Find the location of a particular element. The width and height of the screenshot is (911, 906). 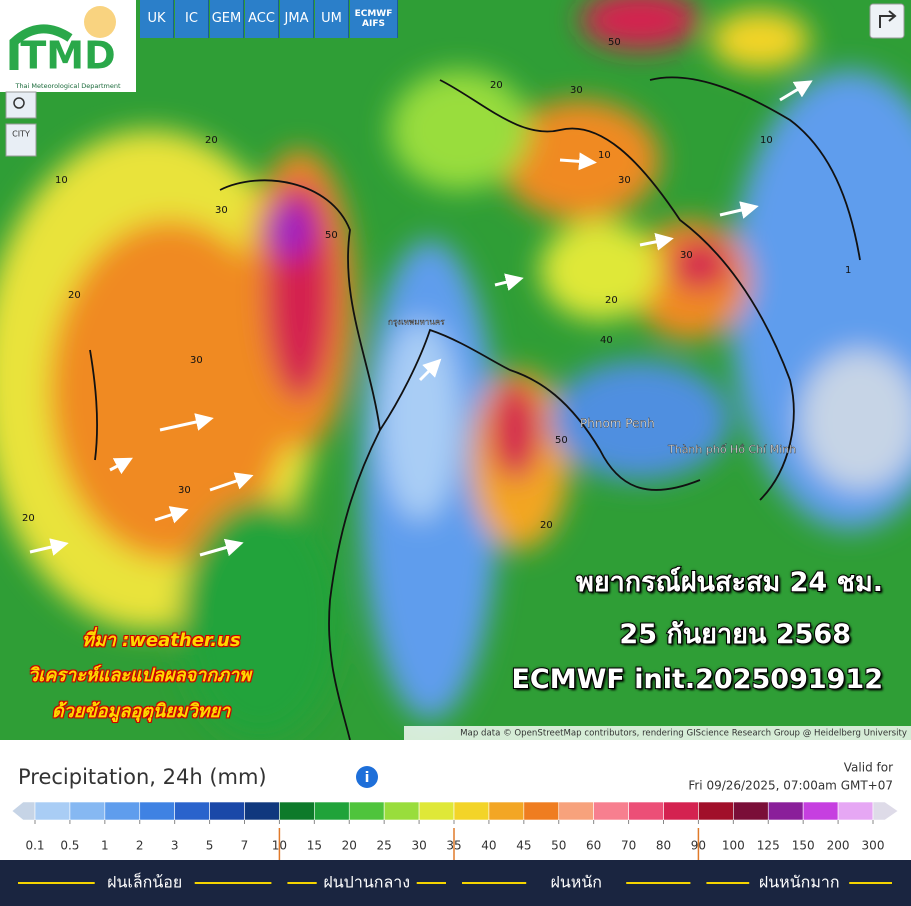

tick-label: 300 is located at coordinates (873, 846).